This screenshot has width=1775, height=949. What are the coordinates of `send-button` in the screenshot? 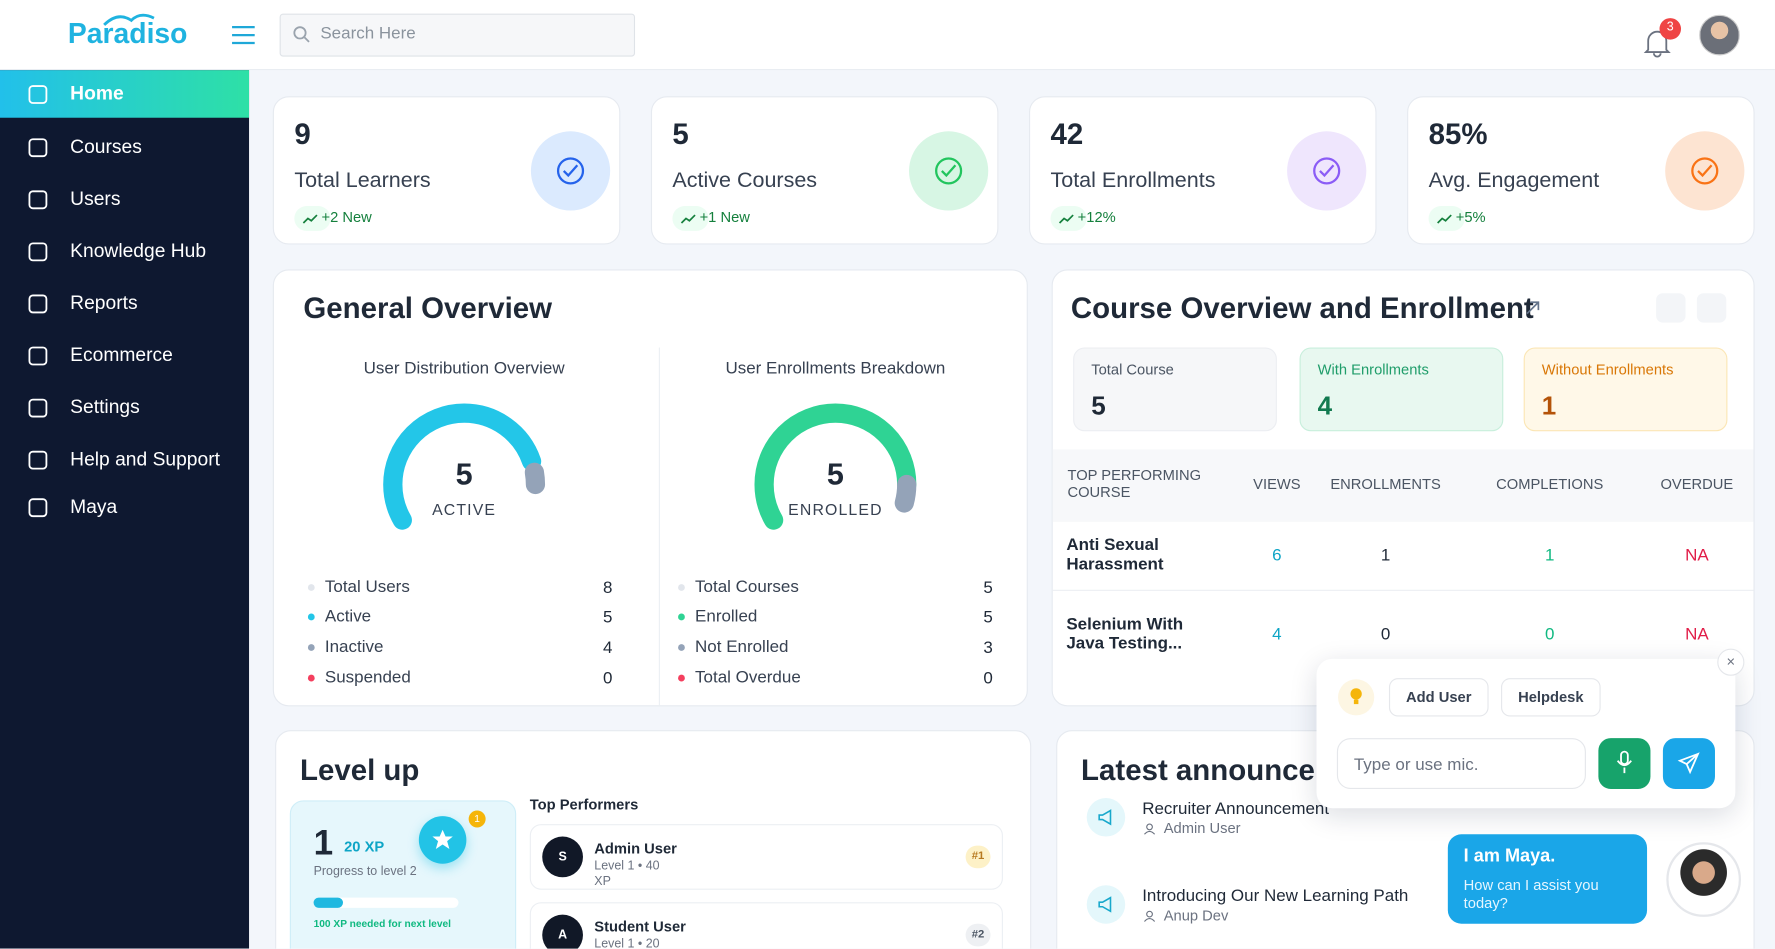 It's located at (1688, 764).